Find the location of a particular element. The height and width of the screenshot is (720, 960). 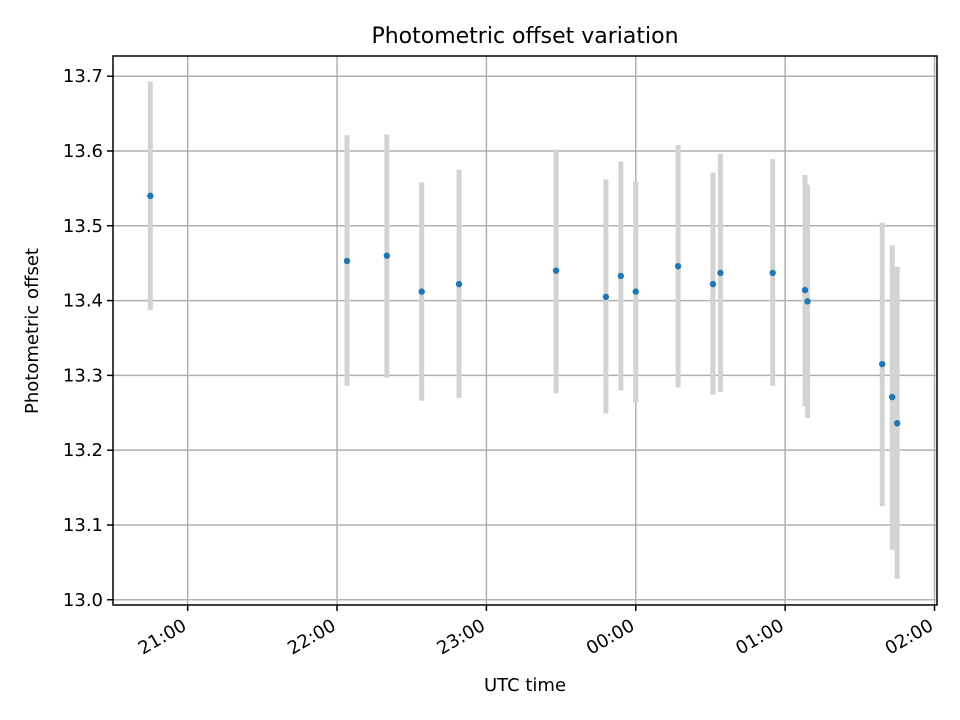

y-tick-label: 13.0 is located at coordinates (83, 600).